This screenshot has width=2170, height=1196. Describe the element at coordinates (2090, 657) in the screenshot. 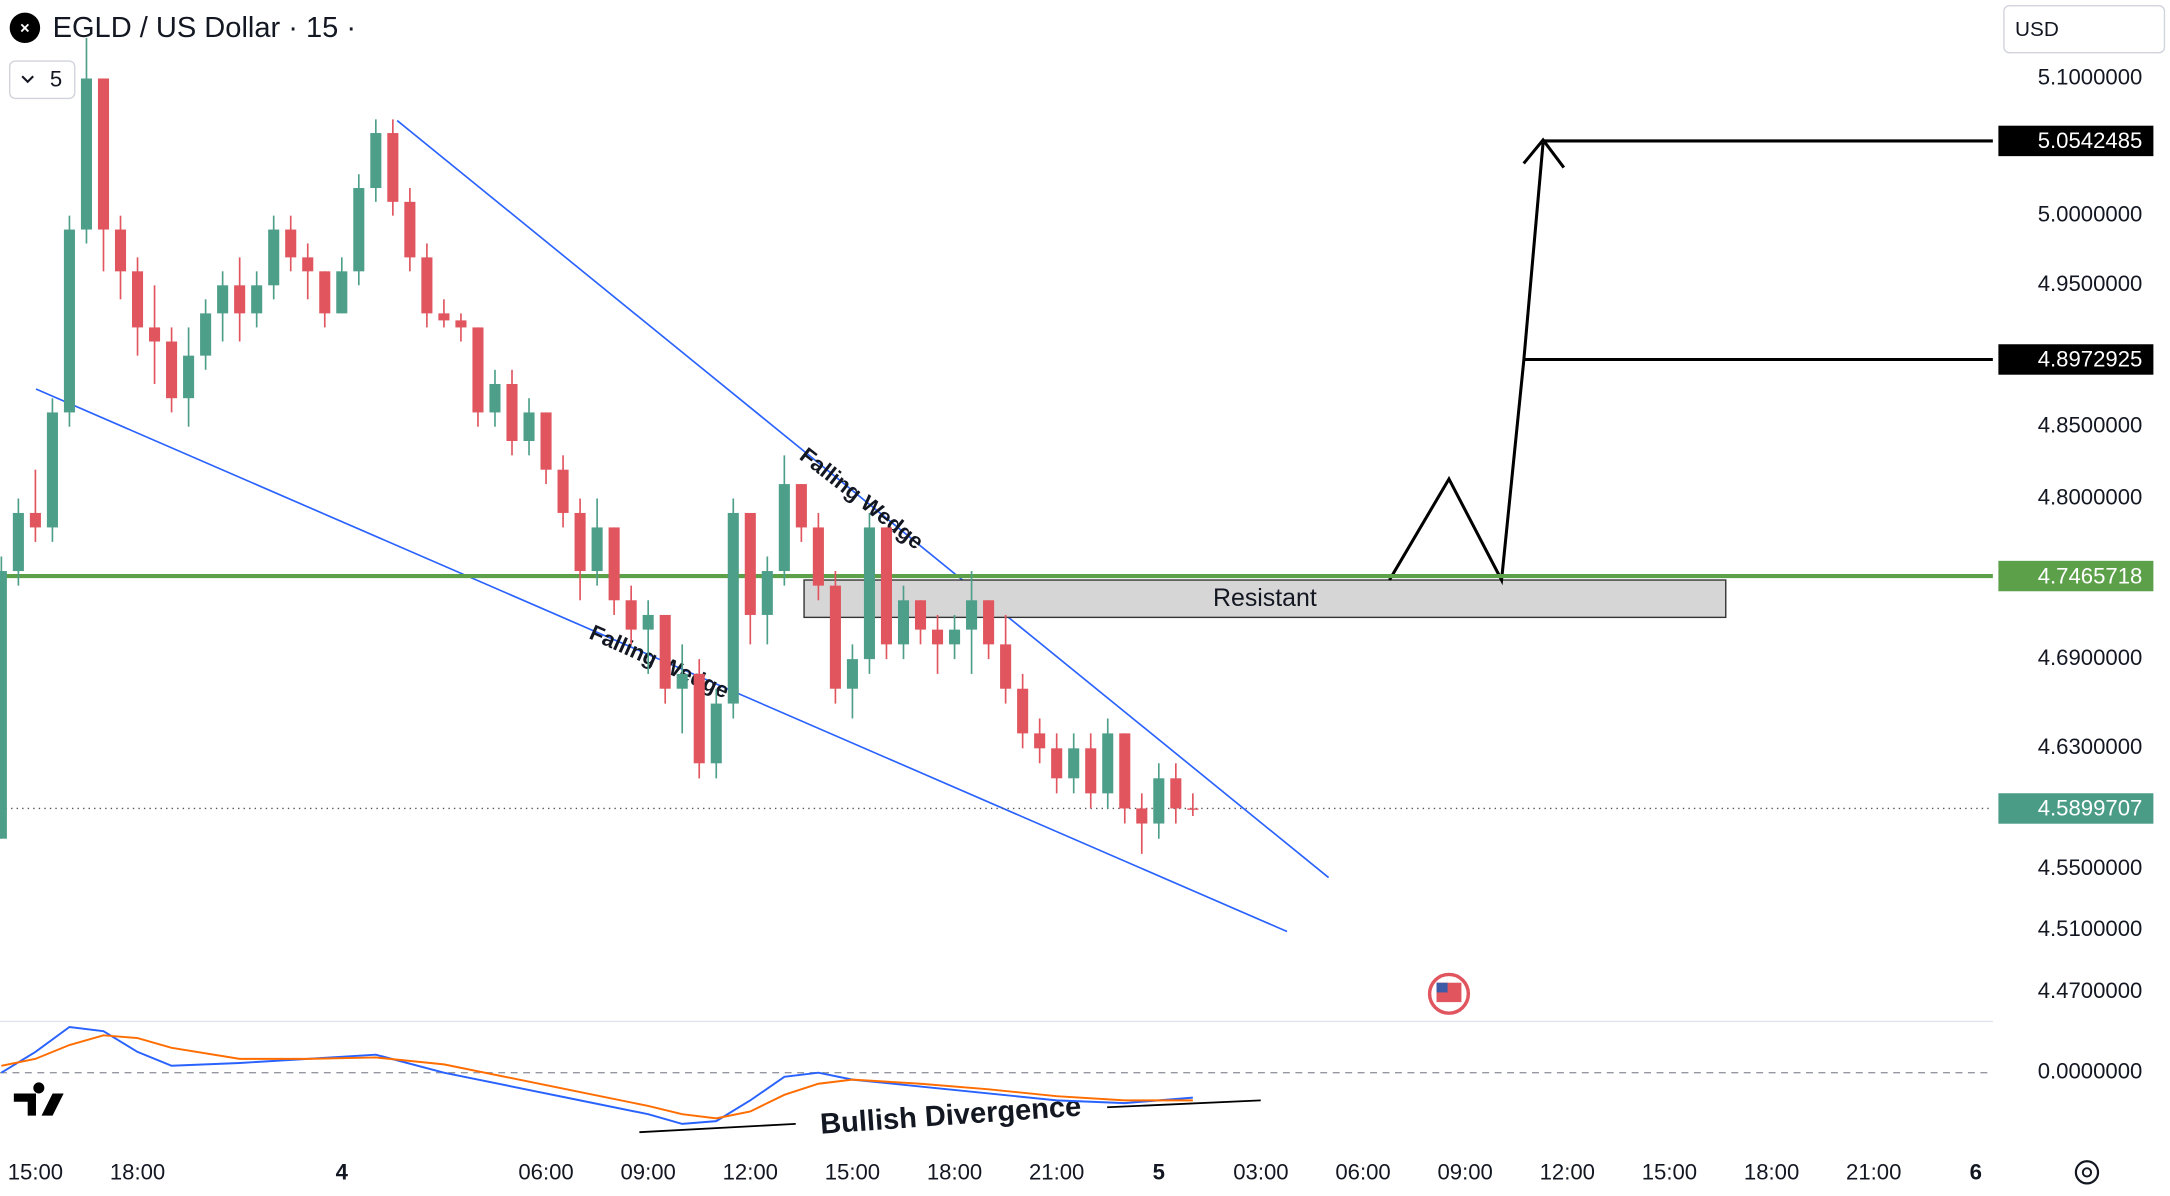

I see `y-tick-label: 4.6900000` at that location.